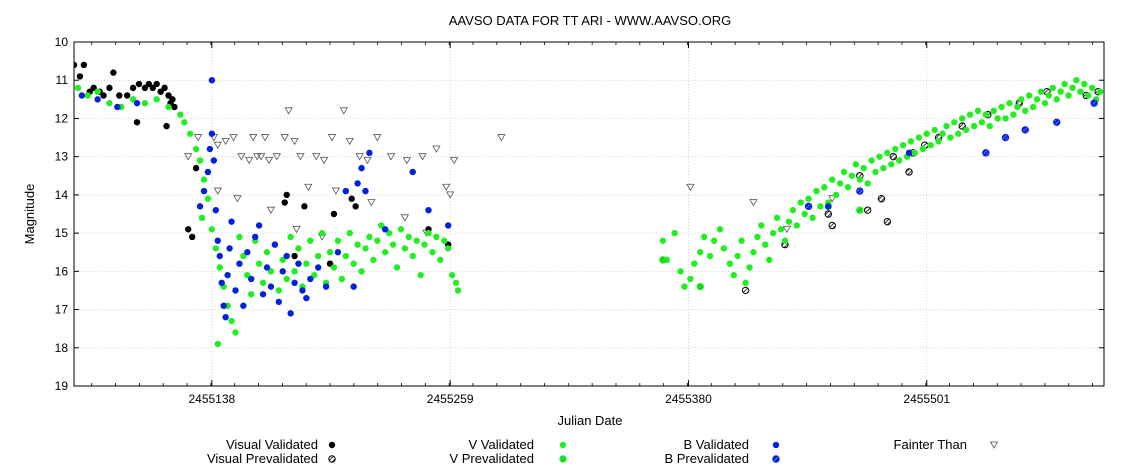  I want to click on series-b-prevalidated, so click(951, 155).